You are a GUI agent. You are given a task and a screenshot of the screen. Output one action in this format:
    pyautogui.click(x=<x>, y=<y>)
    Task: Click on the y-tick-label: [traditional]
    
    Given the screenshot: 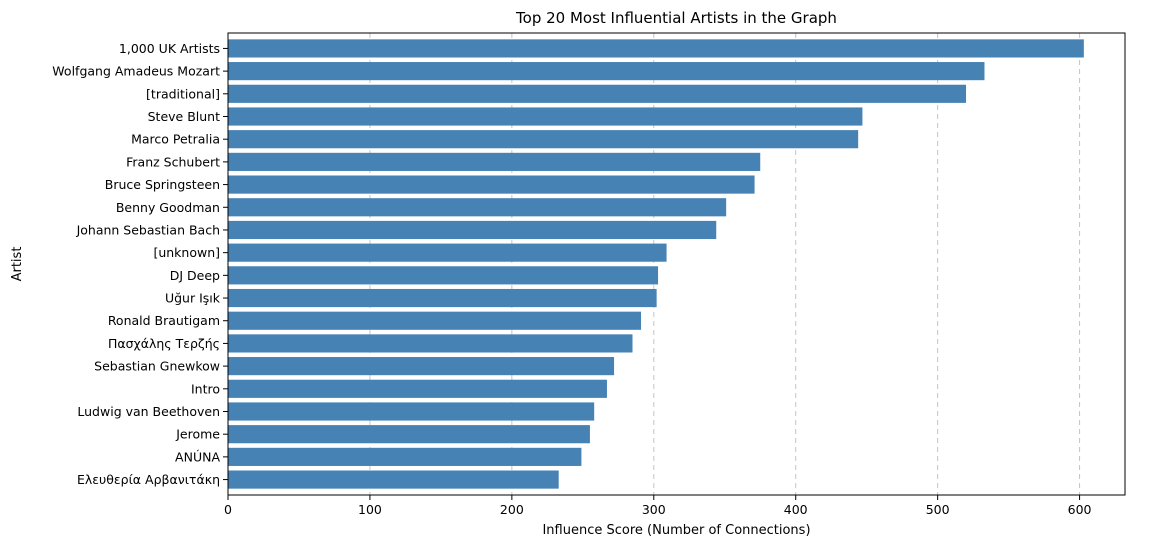 What is the action you would take?
    pyautogui.click(x=183, y=93)
    